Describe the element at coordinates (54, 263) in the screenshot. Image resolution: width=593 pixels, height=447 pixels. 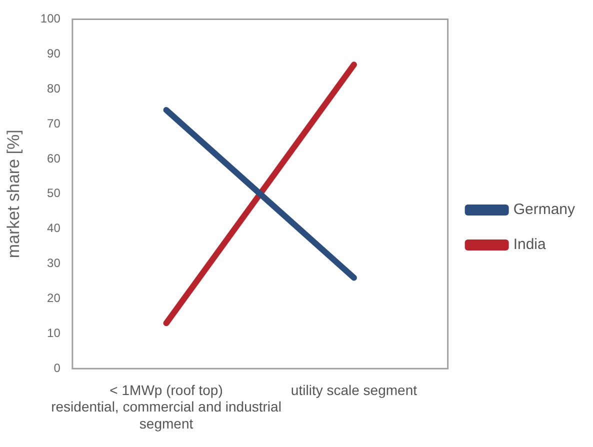
I see `y-tick-label: 30` at that location.